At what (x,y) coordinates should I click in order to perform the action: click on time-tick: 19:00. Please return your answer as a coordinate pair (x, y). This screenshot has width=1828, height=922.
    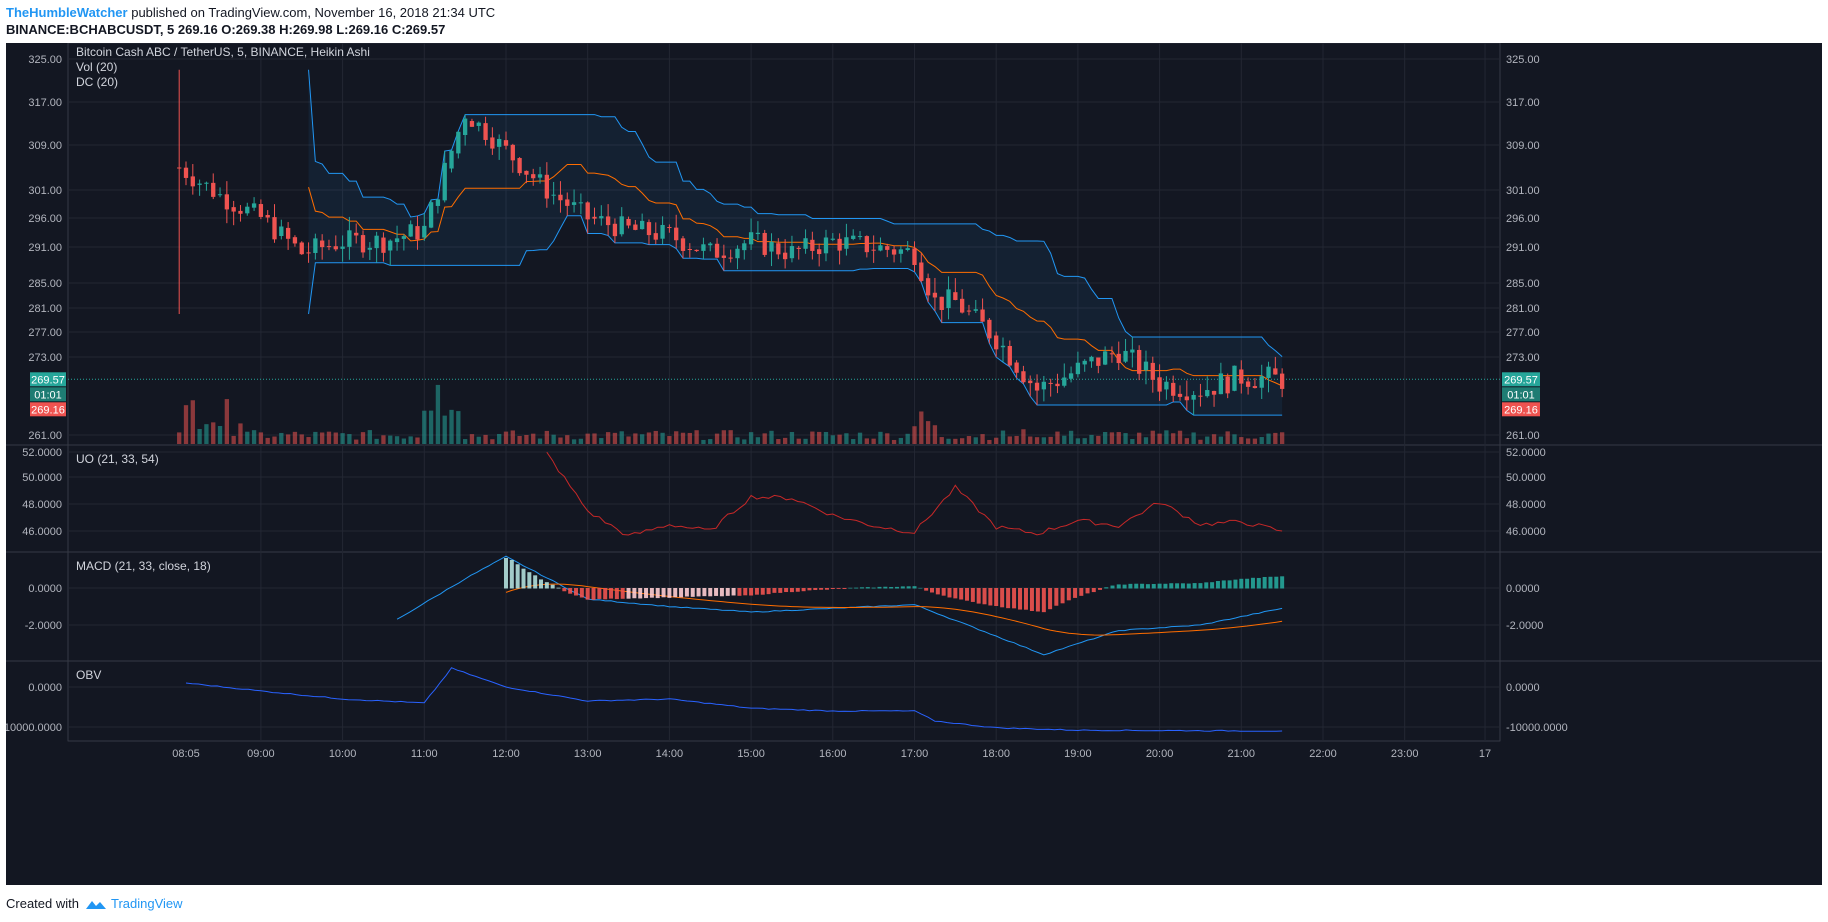
    Looking at the image, I should click on (1078, 754).